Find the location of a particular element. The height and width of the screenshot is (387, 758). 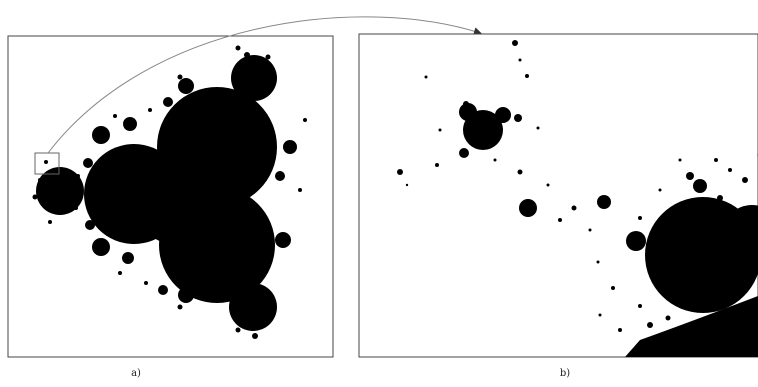

panel-a-caption: a) is located at coordinates (136, 373).